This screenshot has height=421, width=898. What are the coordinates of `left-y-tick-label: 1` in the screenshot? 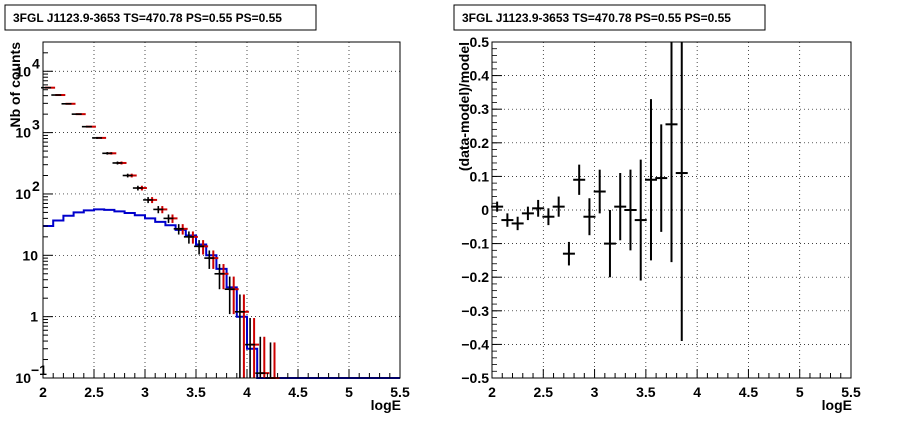 It's located at (34, 317).